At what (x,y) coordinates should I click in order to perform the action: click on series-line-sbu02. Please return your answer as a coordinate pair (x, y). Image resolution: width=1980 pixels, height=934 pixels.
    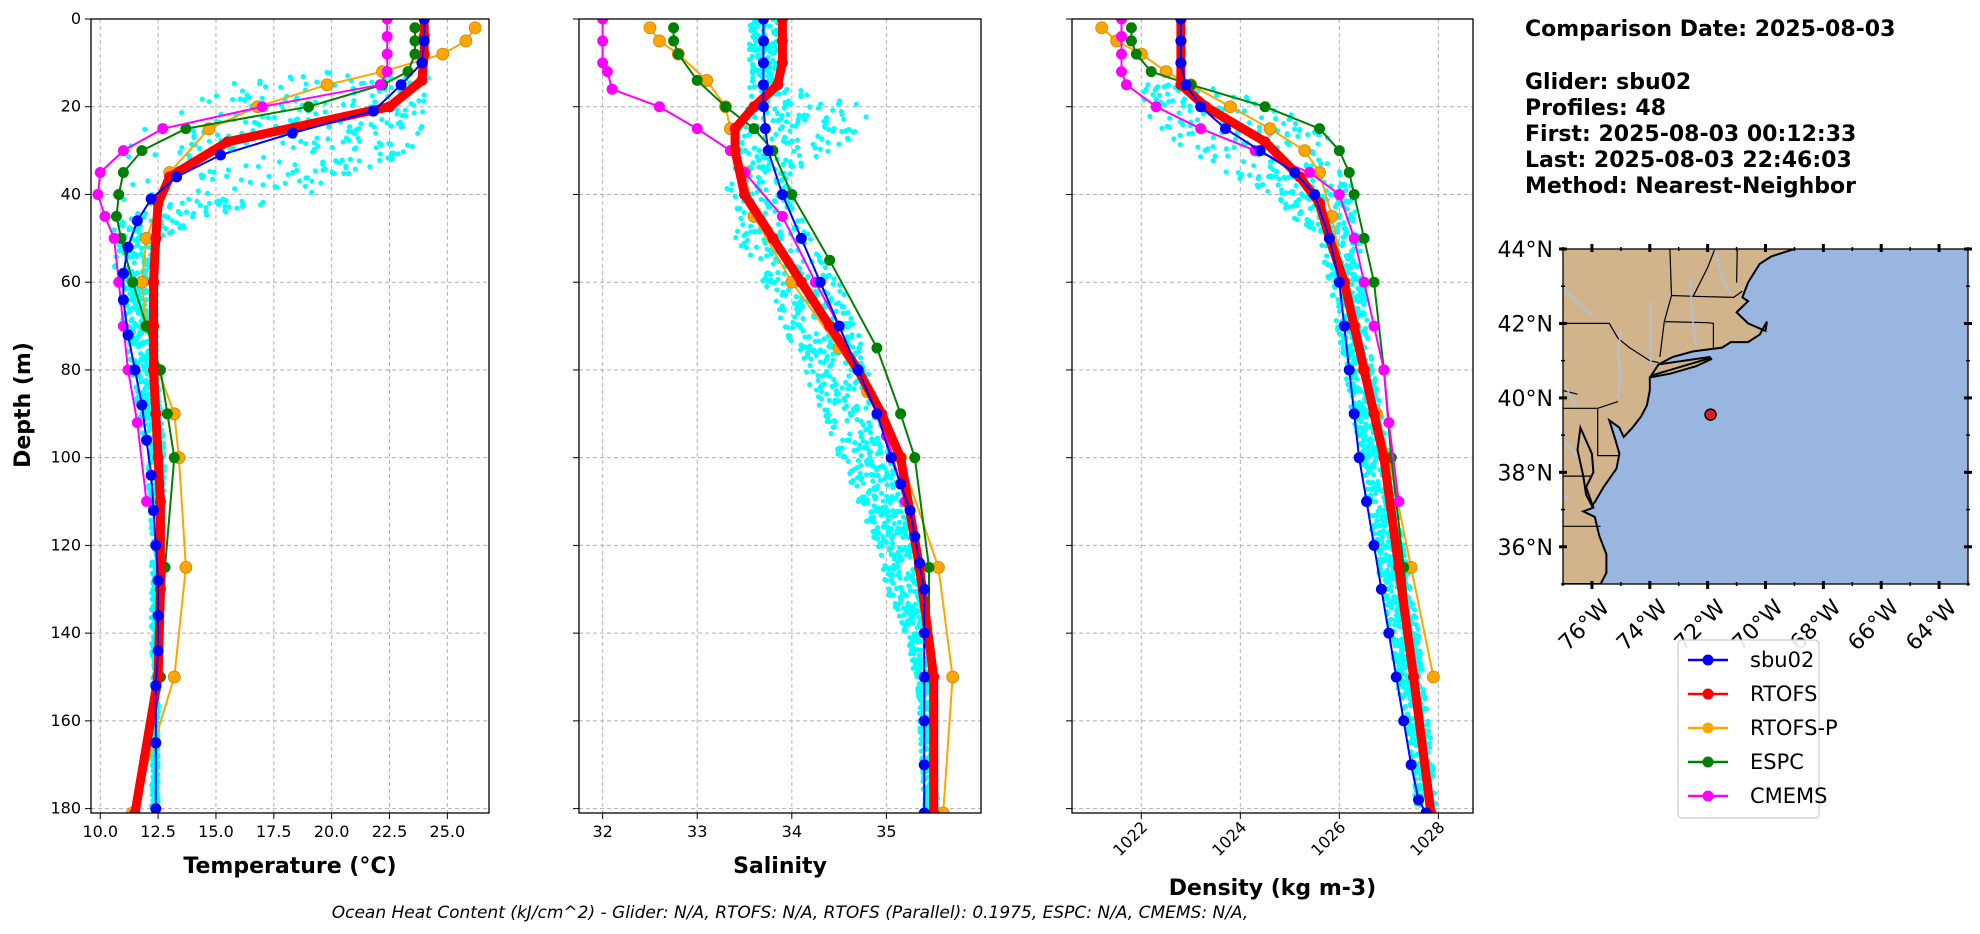
    Looking at the image, I should click on (274, 414).